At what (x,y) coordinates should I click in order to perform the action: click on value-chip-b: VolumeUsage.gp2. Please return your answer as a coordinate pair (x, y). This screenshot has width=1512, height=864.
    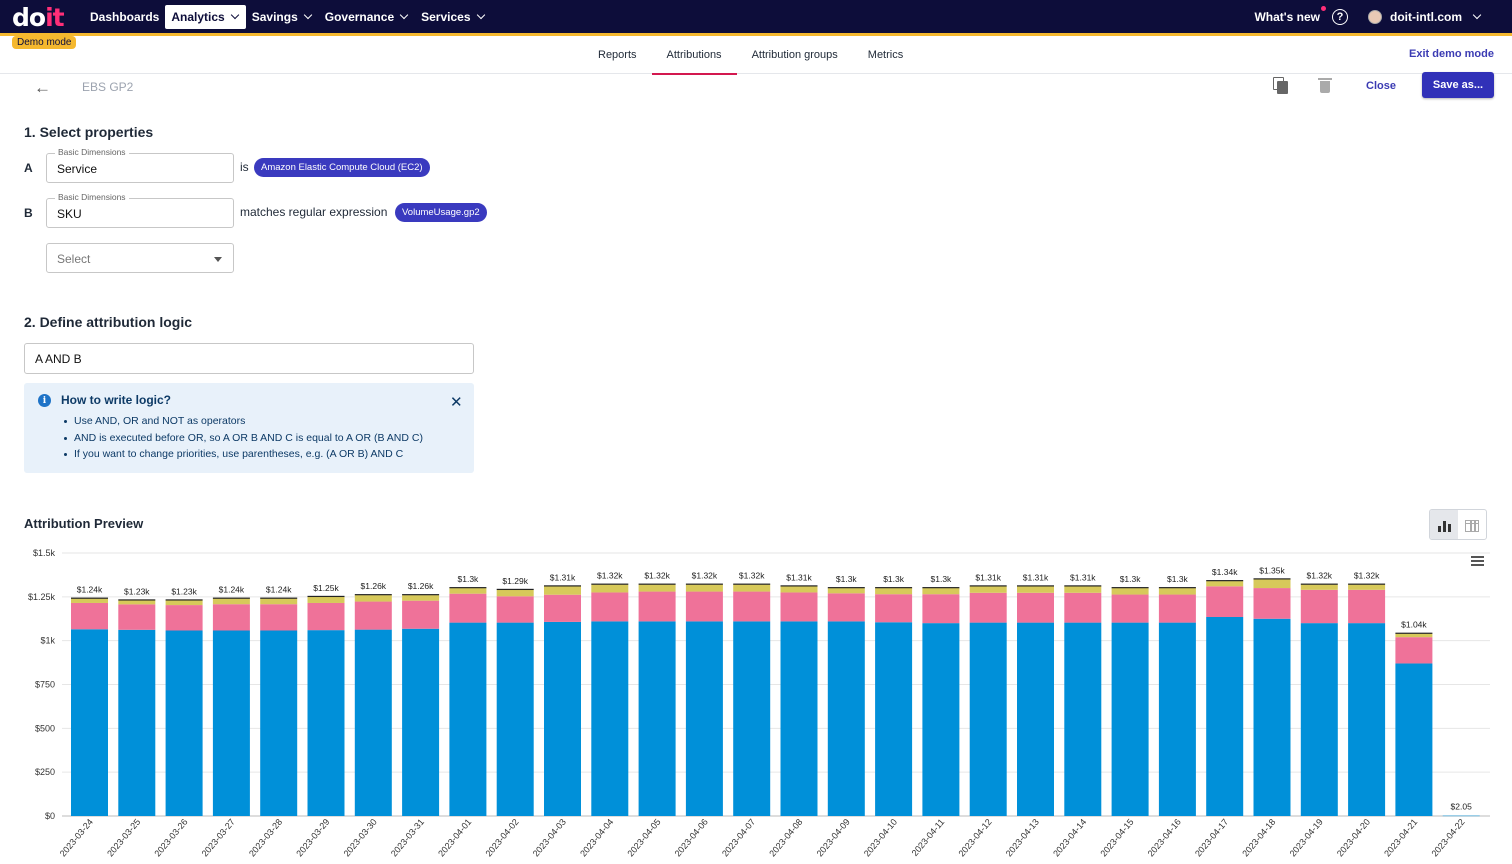
    Looking at the image, I should click on (441, 212).